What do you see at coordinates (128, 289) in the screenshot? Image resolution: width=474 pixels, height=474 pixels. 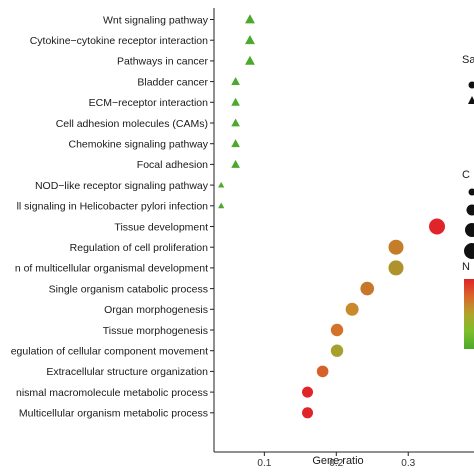 I see `y-category-label: Single organism catabolic process` at bounding box center [128, 289].